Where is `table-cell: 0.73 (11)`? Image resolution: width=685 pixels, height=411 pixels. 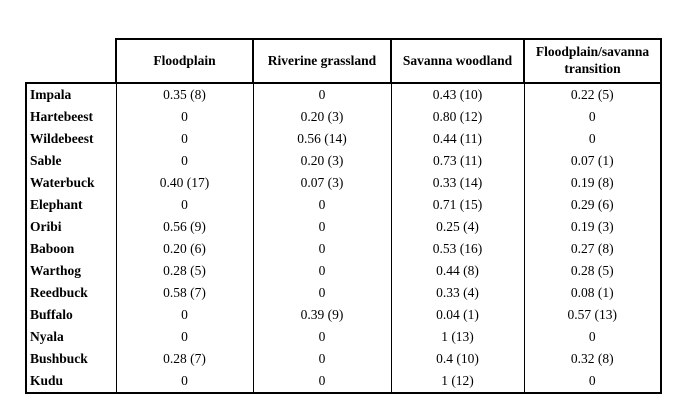 table-cell: 0.73 (11) is located at coordinates (457, 161).